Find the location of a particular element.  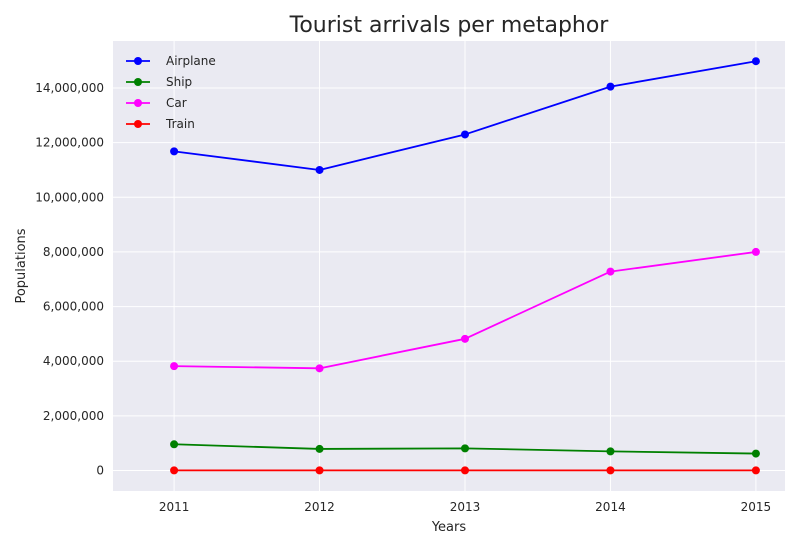

y-tick-label: 14,000,000 is located at coordinates (69, 88).